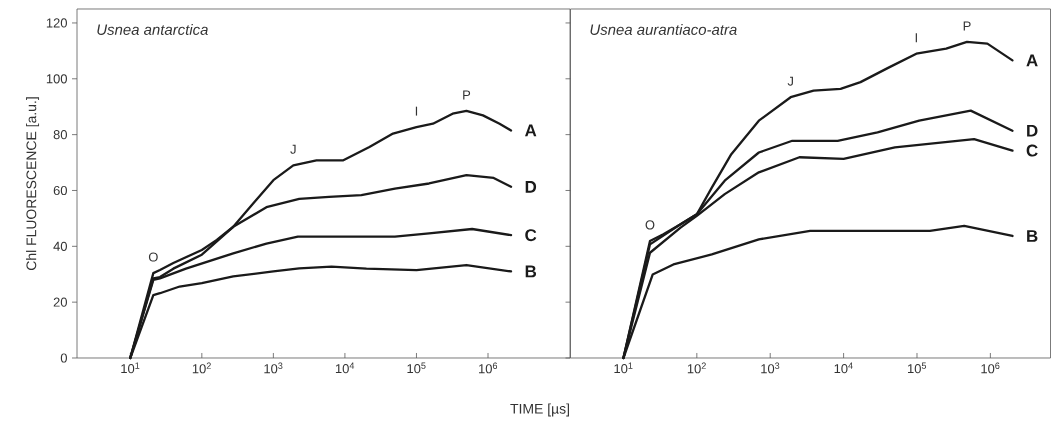 This screenshot has height=430, width=1052. Describe the element at coordinates (539, 410) in the screenshot. I see `x-axis-title: TIME [µs]` at that location.